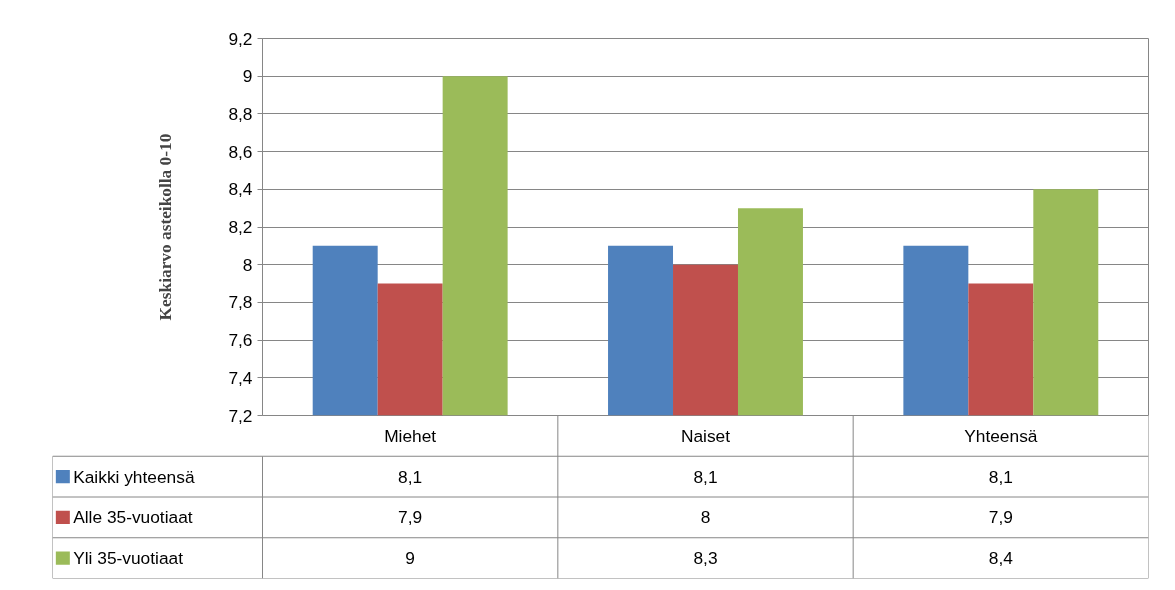 This screenshot has width=1175, height=590. Describe the element at coordinates (240, 302) in the screenshot. I see `y-tick-label: 7,8` at that location.